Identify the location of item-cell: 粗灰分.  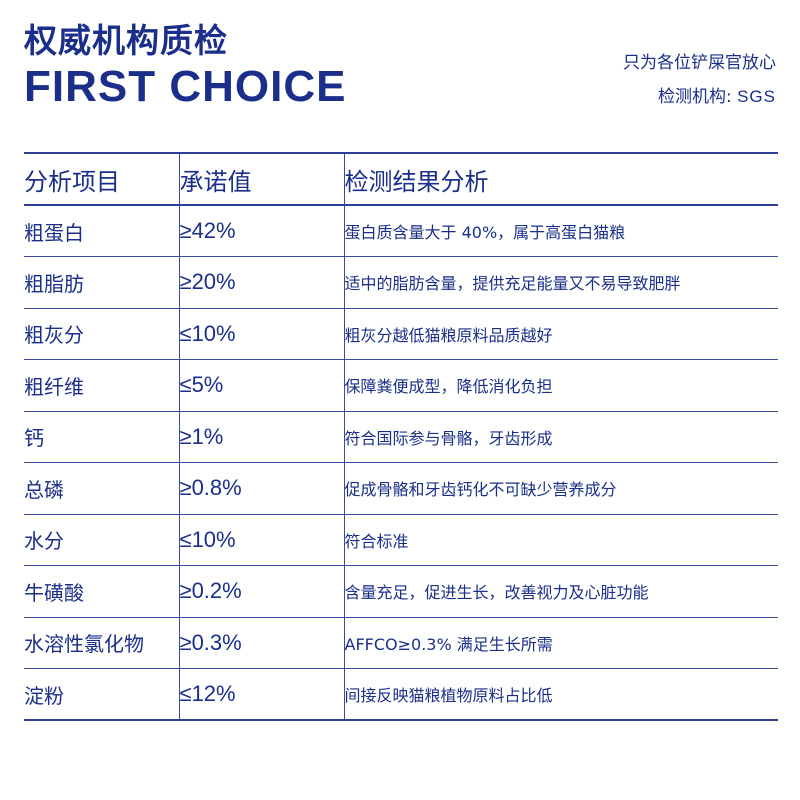
(101, 334).